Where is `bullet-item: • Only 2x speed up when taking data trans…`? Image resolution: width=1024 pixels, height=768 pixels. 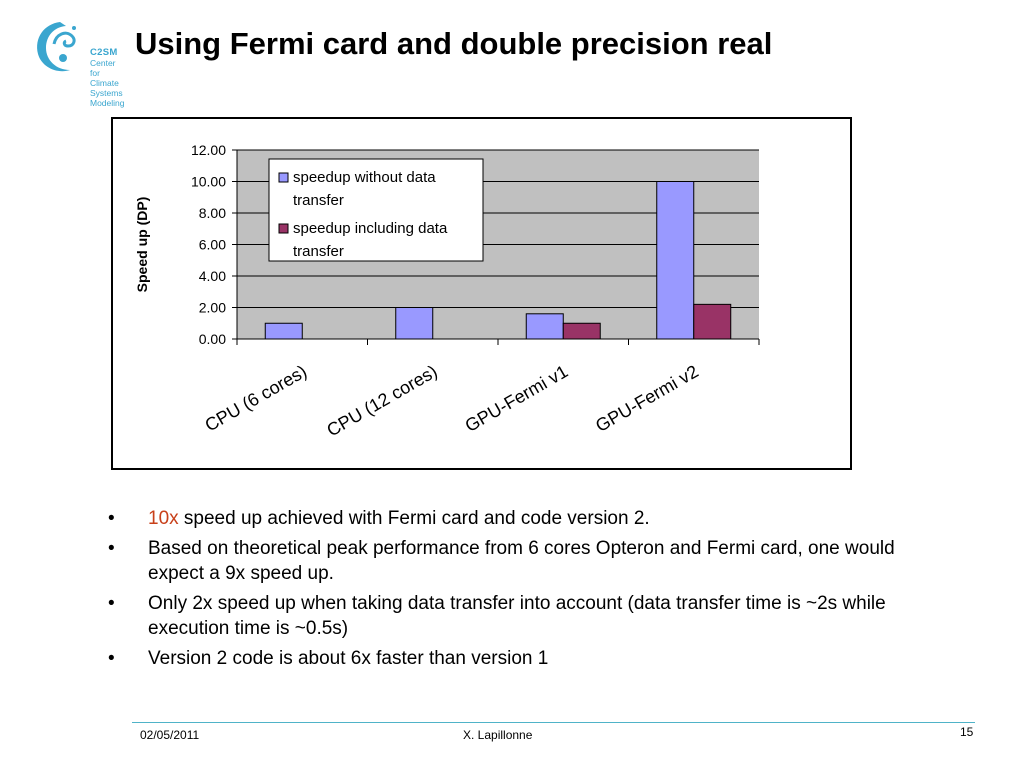 bullet-item: • Only 2x speed up when taking data trans… is located at coordinates (528, 616).